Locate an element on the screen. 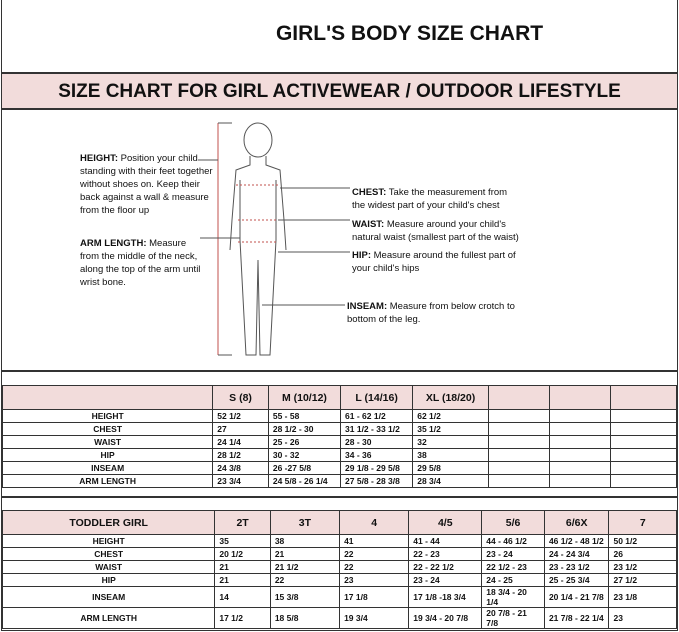  table-cell: 23 - 23 1/2 is located at coordinates (576, 567).